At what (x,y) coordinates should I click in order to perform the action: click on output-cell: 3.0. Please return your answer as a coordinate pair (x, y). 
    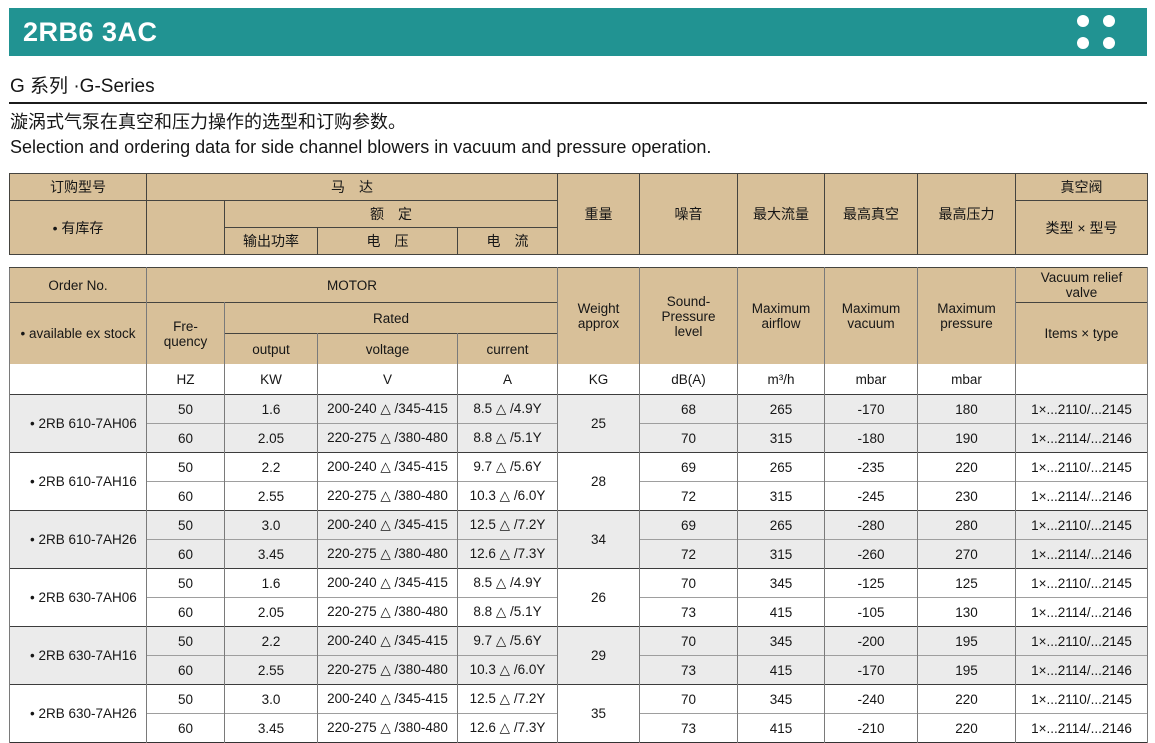
    Looking at the image, I should click on (271, 699).